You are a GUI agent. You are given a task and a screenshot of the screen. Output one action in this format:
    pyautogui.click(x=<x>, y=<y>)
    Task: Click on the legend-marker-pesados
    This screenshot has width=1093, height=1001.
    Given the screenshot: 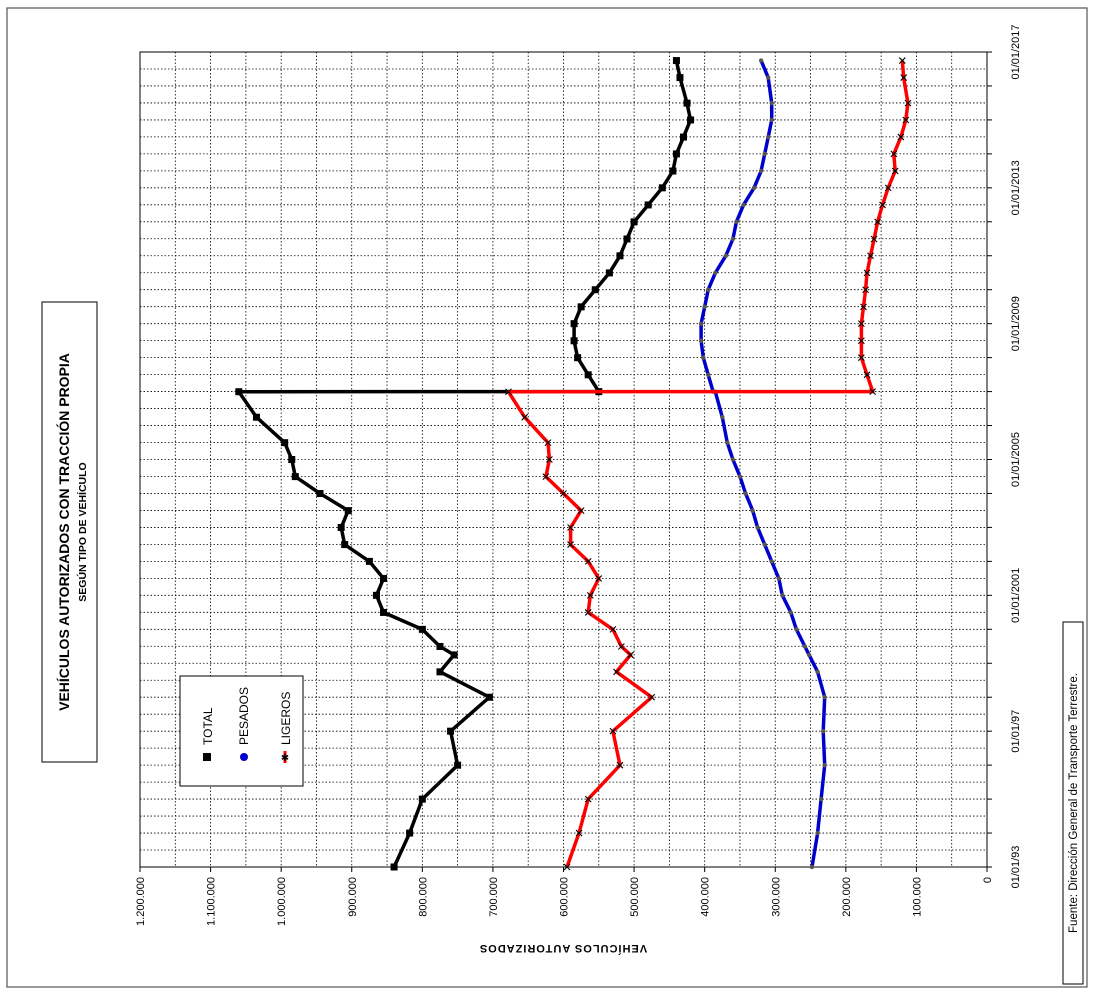 What is the action you would take?
    pyautogui.click(x=244, y=757)
    